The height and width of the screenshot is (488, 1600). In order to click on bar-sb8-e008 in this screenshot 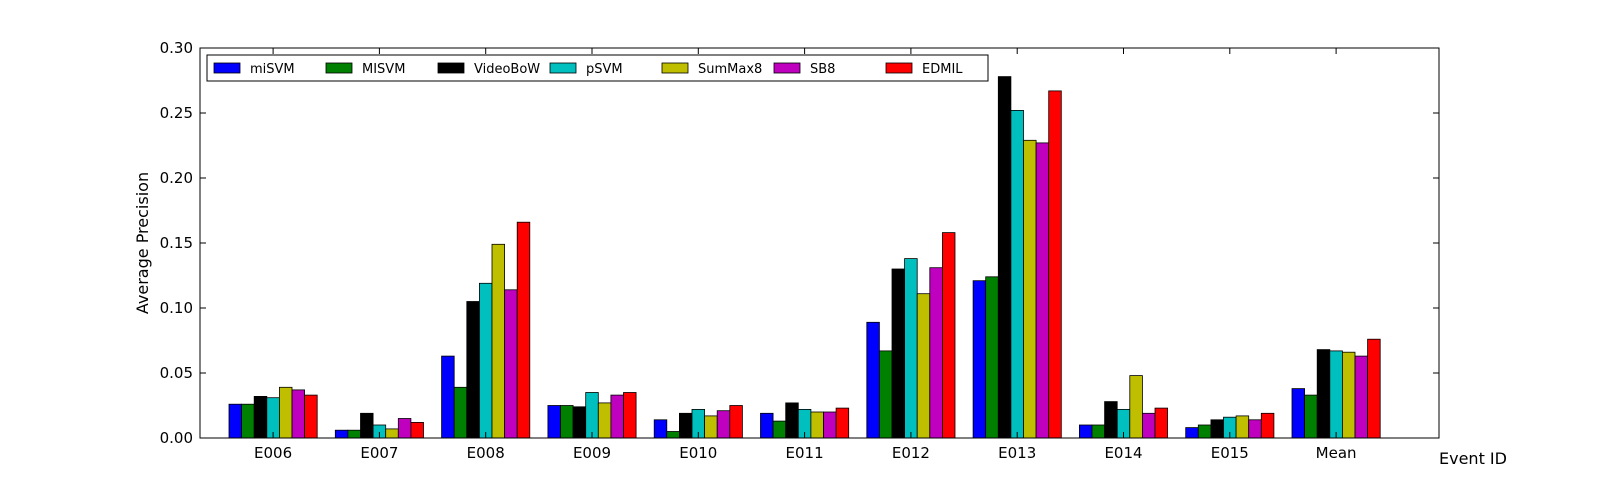, I will do `click(511, 364)`.